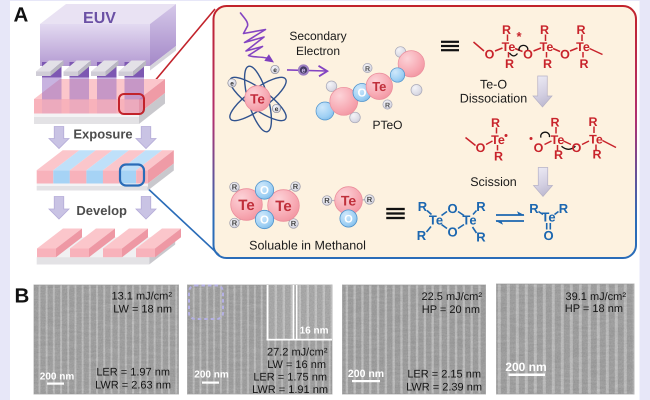 This screenshot has width=650, height=400. Describe the element at coordinates (297, 353) in the screenshot. I see `svg-text: 27.2 mJ/cm²` at that location.